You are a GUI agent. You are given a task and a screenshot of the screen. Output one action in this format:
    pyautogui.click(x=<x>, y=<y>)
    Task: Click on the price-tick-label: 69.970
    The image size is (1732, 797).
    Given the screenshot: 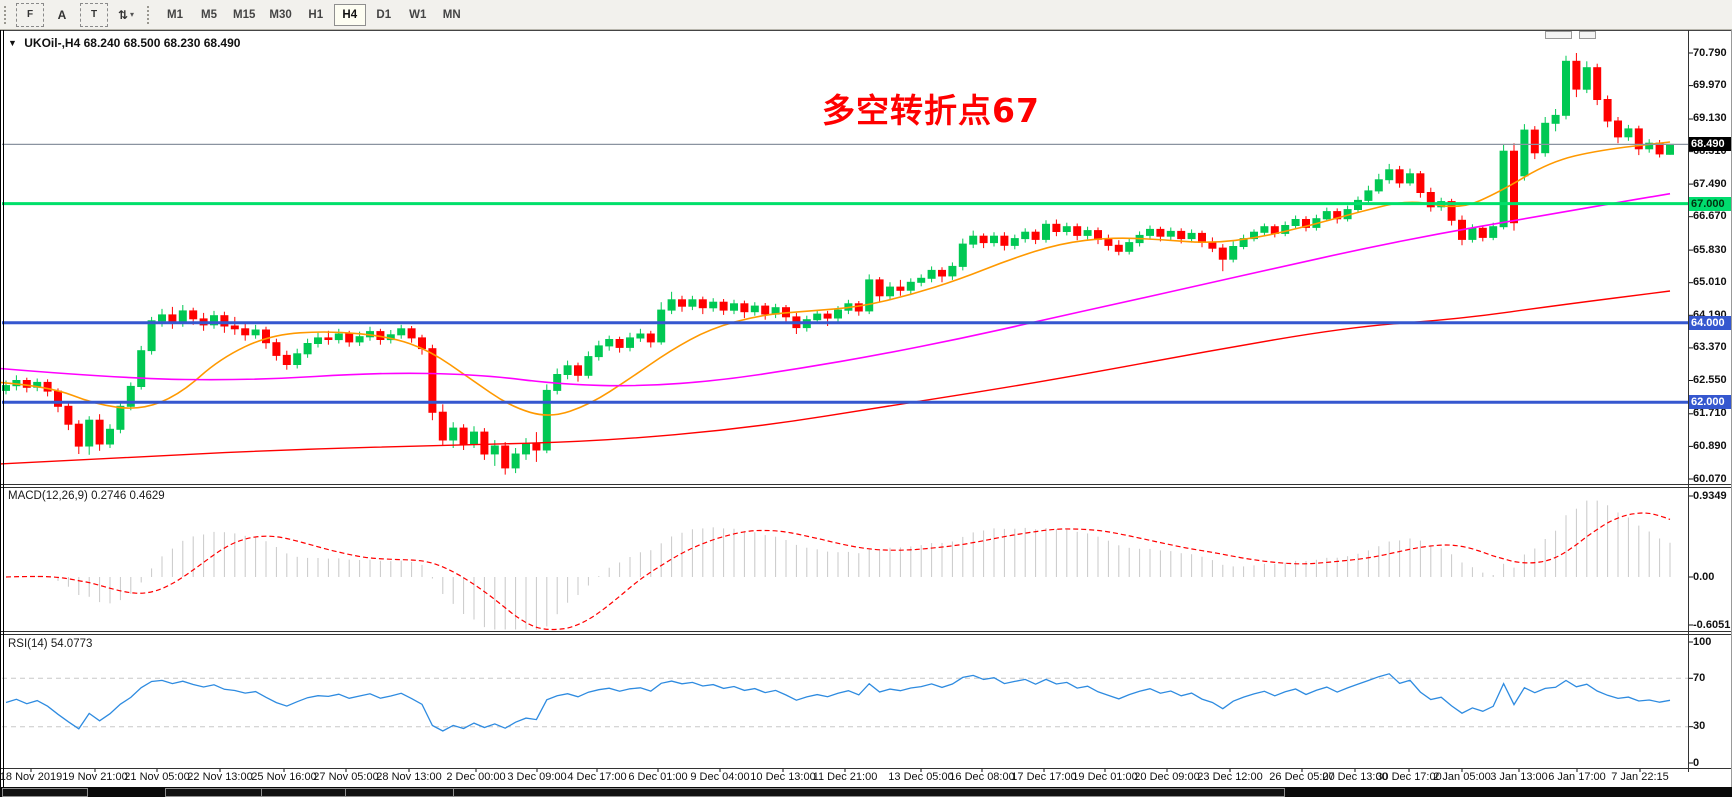 What is the action you would take?
    pyautogui.click(x=1710, y=85)
    